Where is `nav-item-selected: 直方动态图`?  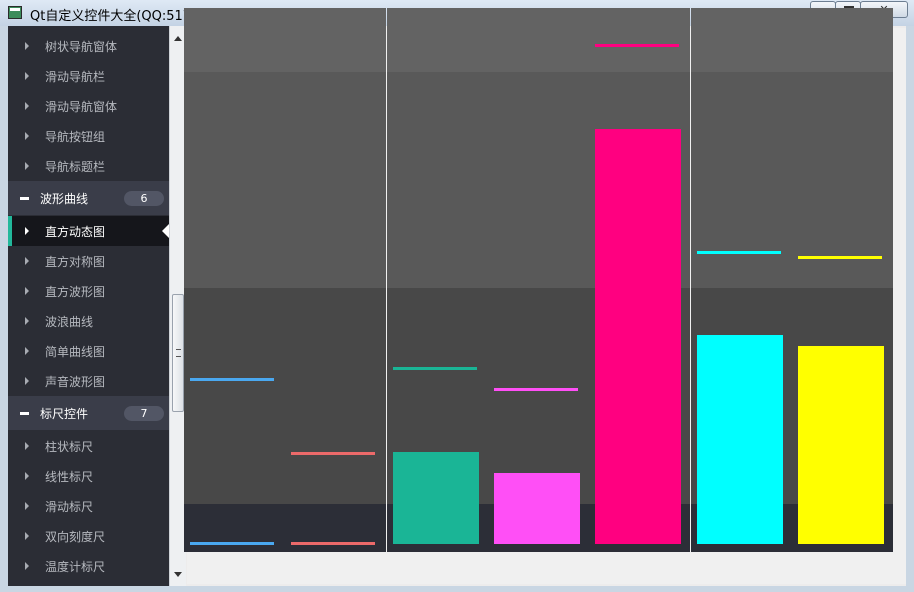
nav-item-selected: 直方动态图 is located at coordinates (88, 231).